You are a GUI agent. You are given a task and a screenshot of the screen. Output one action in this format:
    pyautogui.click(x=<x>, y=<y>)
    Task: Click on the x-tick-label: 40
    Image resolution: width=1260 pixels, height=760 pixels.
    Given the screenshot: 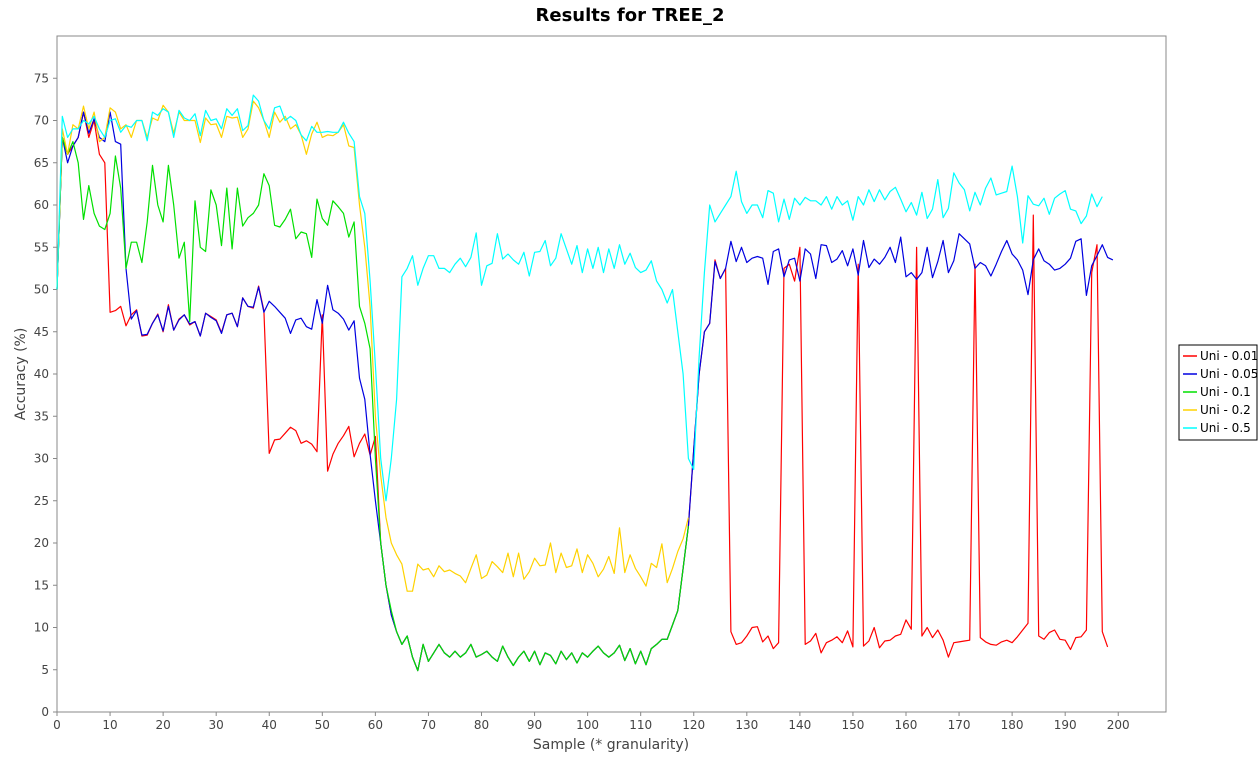 What is the action you would take?
    pyautogui.click(x=269, y=725)
    